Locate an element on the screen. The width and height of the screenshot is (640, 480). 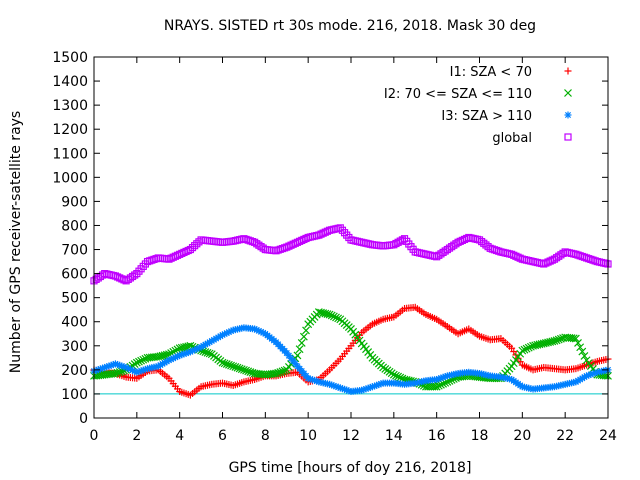
y-tick-label: 400 is located at coordinates (74, 323).